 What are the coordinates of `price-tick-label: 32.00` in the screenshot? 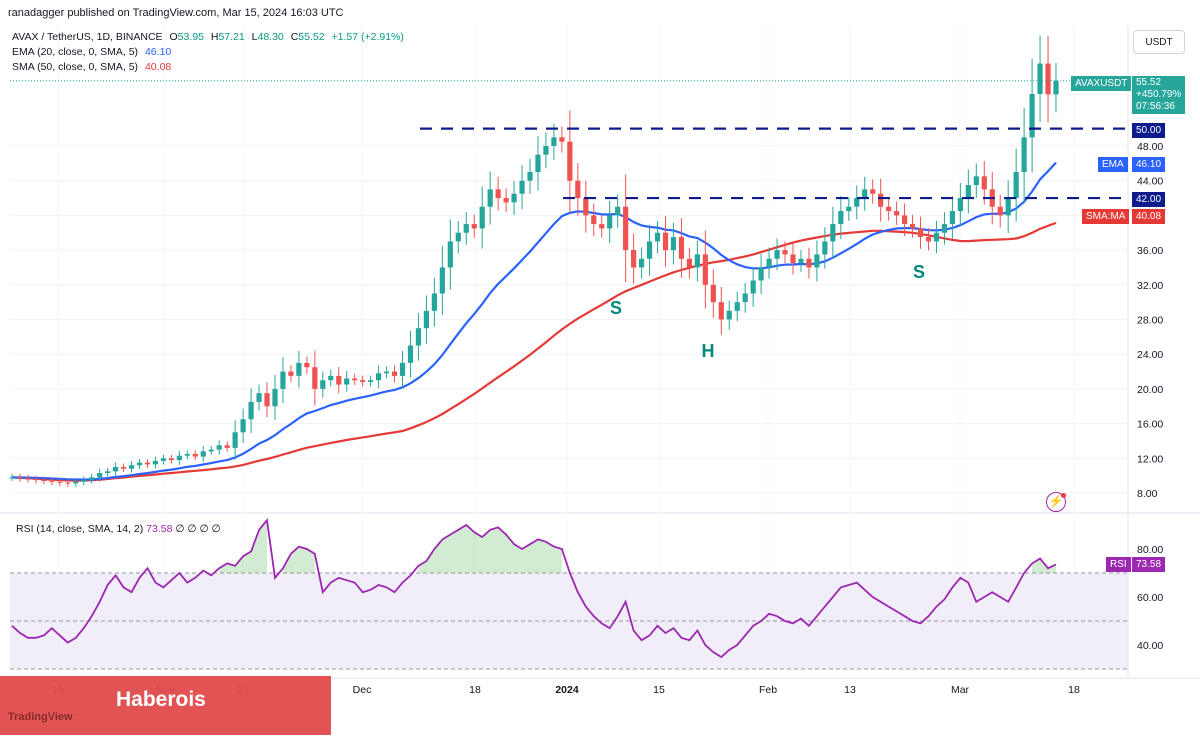 It's located at (1150, 286).